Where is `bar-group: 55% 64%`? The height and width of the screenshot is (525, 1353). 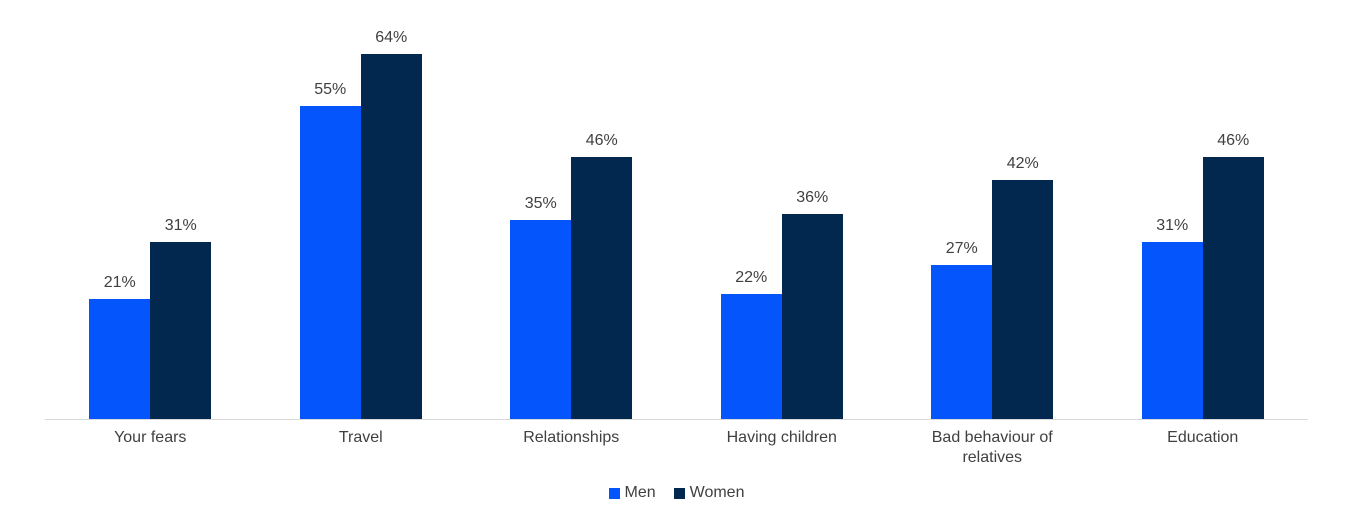
bar-group: 55% 64% is located at coordinates (361, 209).